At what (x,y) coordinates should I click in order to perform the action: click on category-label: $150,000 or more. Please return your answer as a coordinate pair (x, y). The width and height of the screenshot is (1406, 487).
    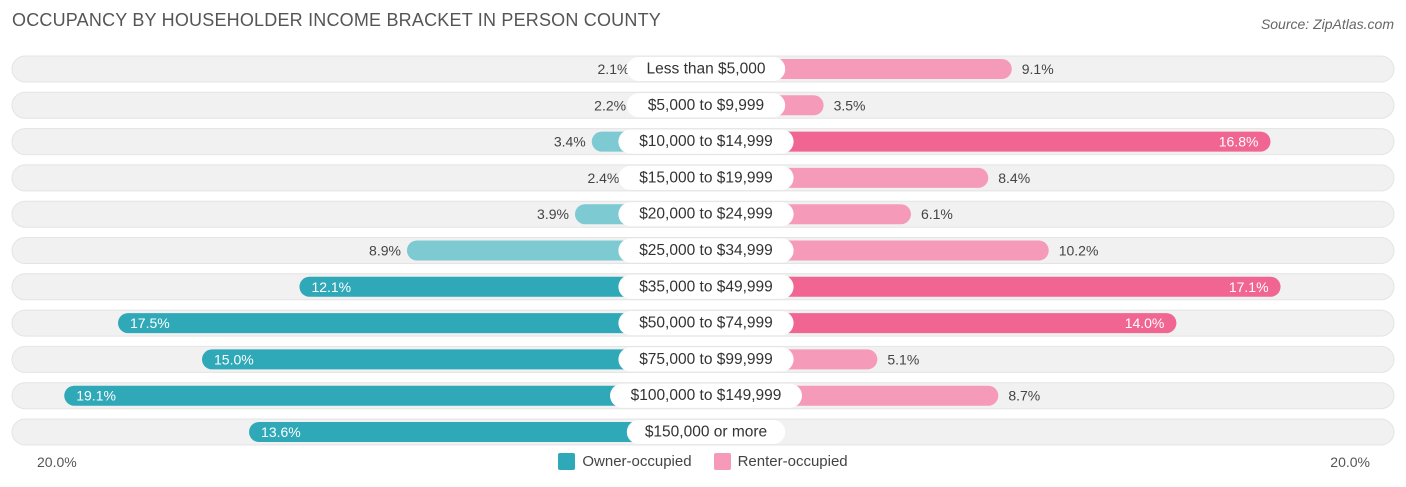
    Looking at the image, I should click on (706, 432).